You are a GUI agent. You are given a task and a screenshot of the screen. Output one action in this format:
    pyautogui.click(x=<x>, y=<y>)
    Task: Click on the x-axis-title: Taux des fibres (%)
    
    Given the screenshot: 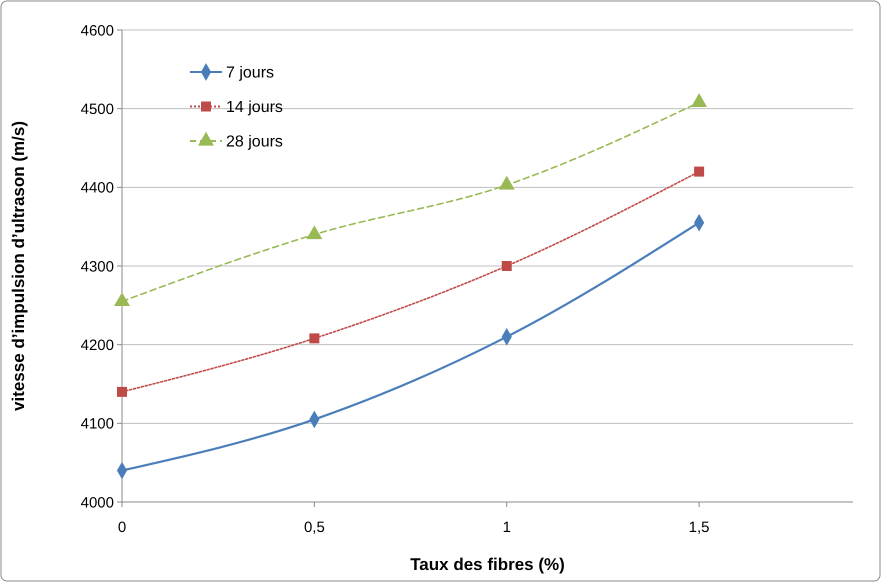 What is the action you would take?
    pyautogui.click(x=487, y=564)
    